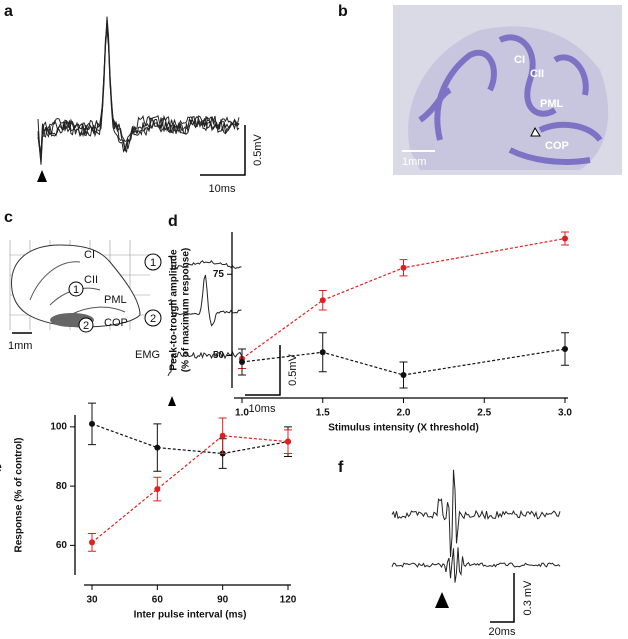 The image size is (628, 639). I want to click on x-axis-label: Stimulus intensity (X threshold), so click(403, 428).